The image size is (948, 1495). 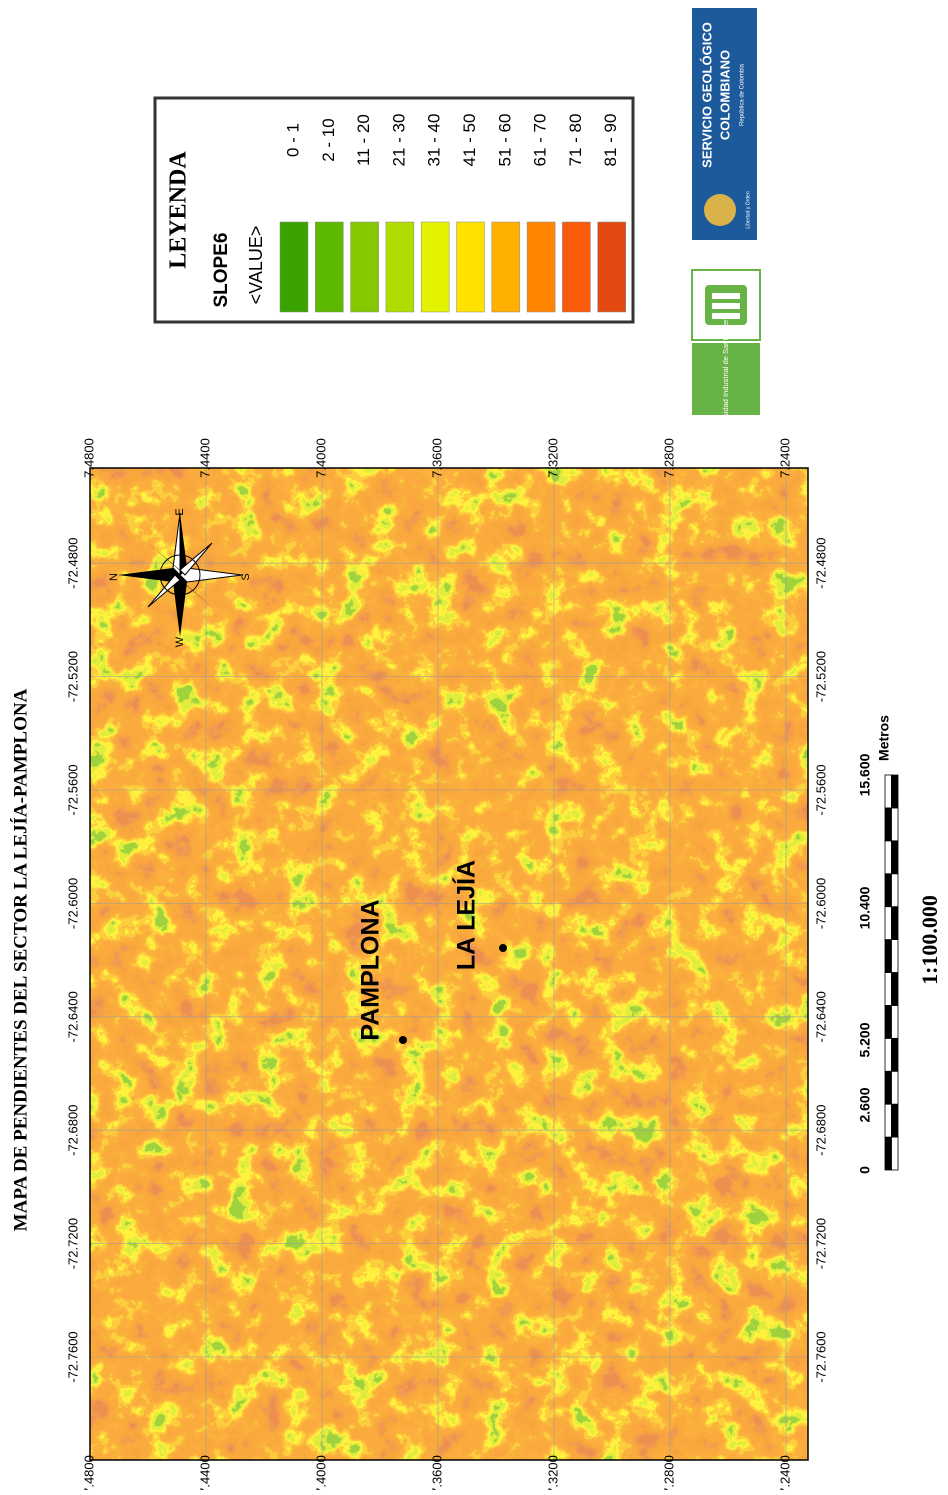 I want to click on scale-label: 0, so click(x=865, y=1170).